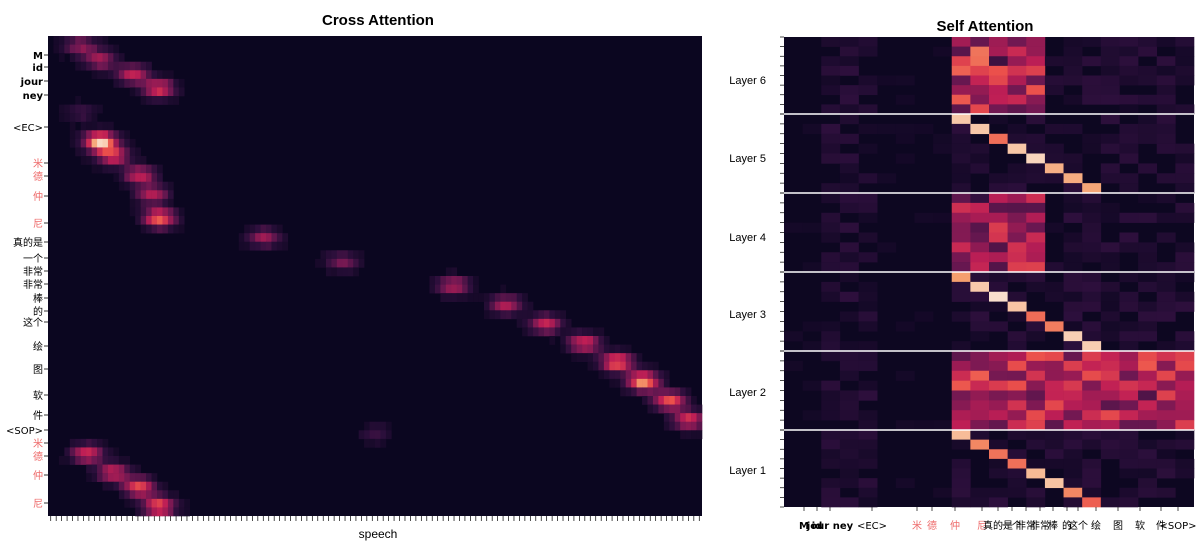  Describe the element at coordinates (830, 526) in the screenshot. I see `self-x-tick-label: jour ney` at that location.